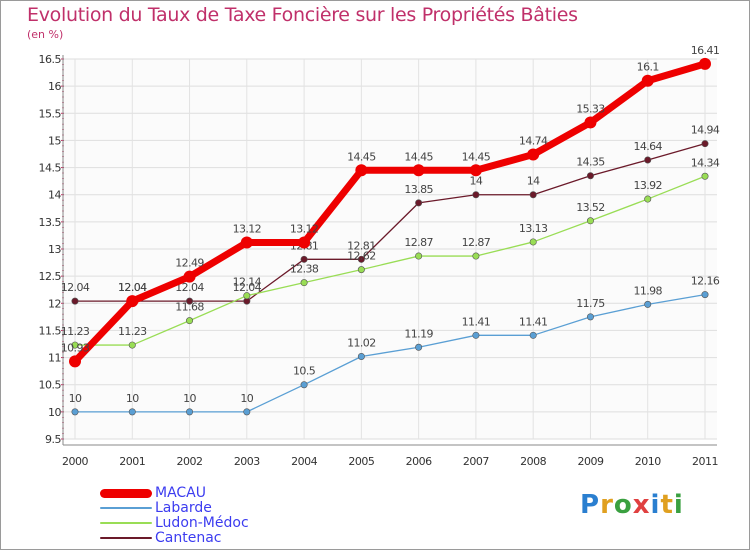 The width and height of the screenshot is (750, 550). Describe the element at coordinates (533, 228) in the screenshot. I see `data-label-ludon-m-doc: 13.13` at that location.